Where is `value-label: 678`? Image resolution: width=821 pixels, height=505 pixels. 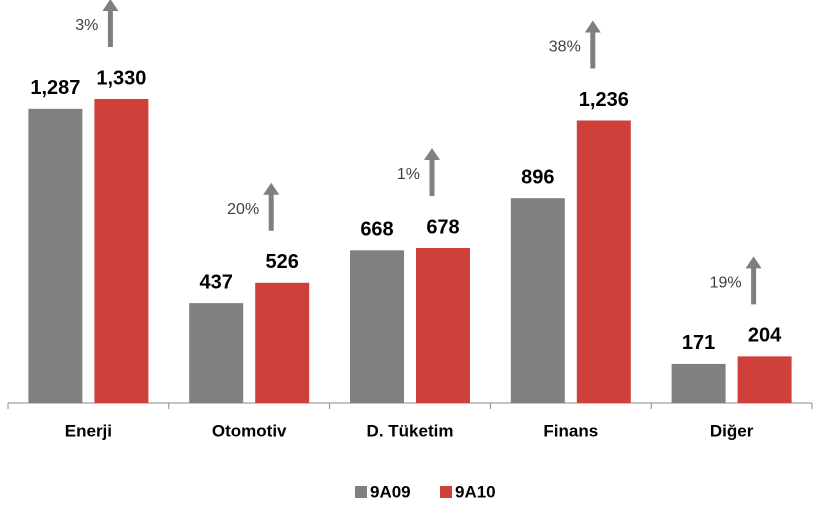 value-label: 678 is located at coordinates (442, 227).